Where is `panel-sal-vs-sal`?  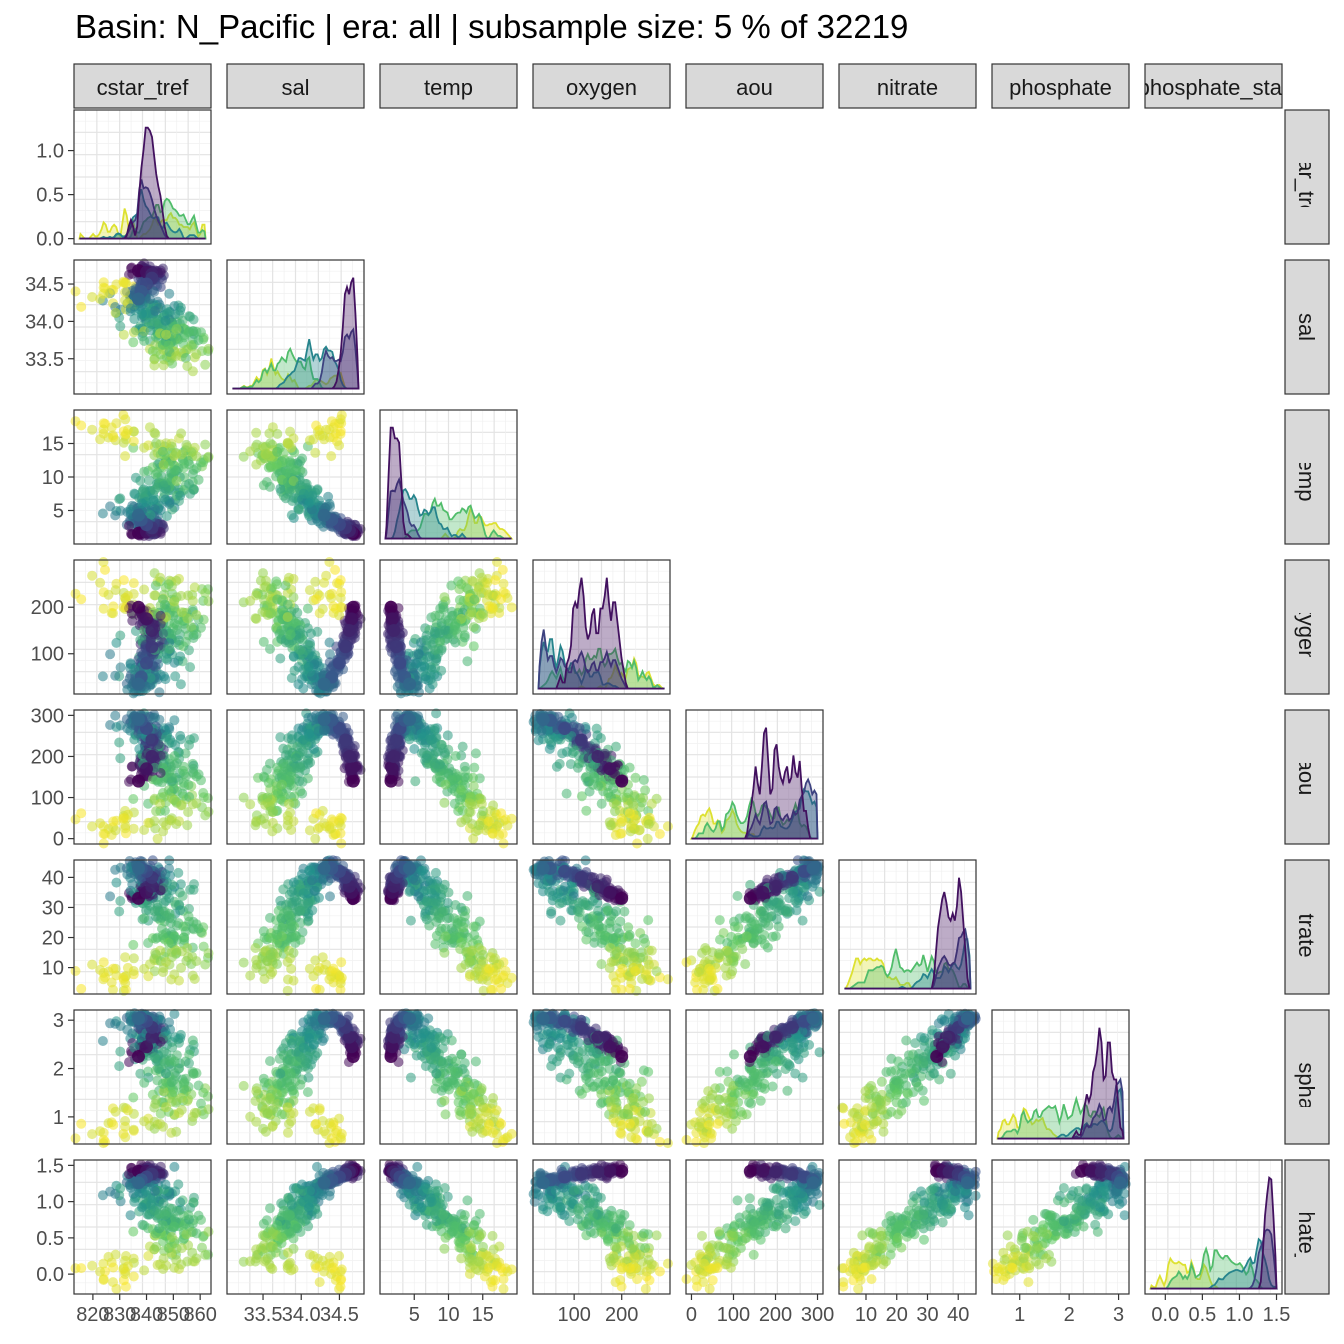 panel-sal-vs-sal is located at coordinates (295, 327).